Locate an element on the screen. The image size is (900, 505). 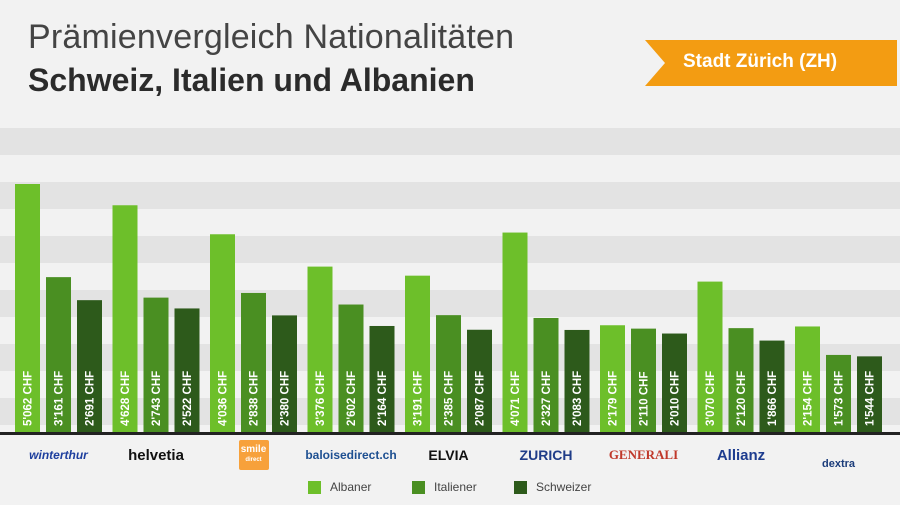
bar-value-label: 4'036 CHF is located at coordinates (224, 398).